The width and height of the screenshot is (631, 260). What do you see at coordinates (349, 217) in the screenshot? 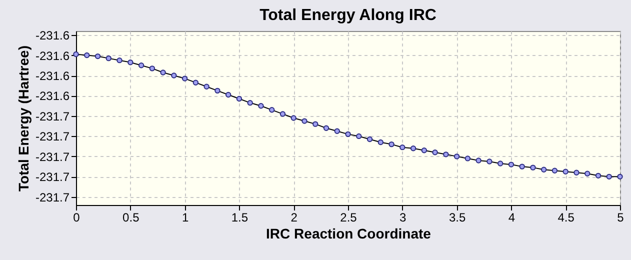
I see `x-tick-label: 2.5` at bounding box center [349, 217].